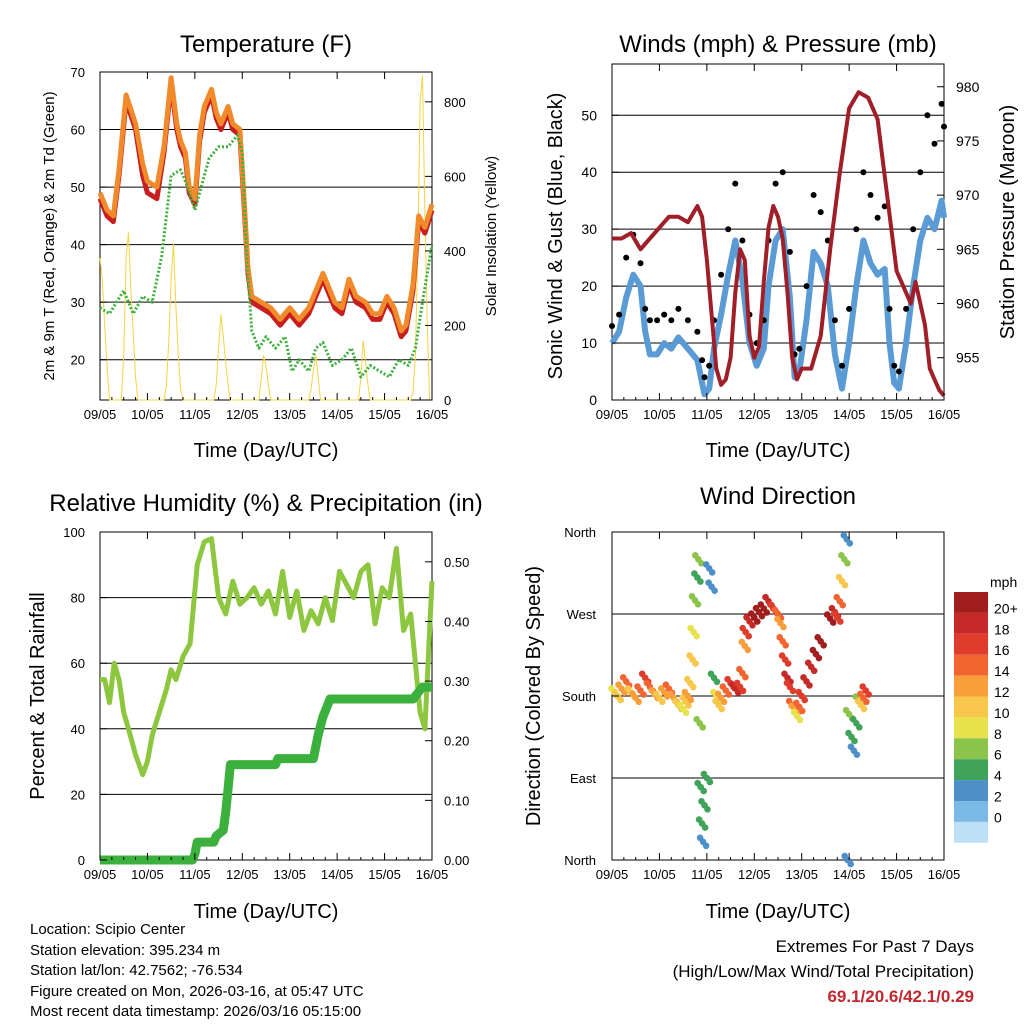 The image size is (1024, 1024). What do you see at coordinates (998, 797) in the screenshot?
I see `legend-label: 2` at bounding box center [998, 797].